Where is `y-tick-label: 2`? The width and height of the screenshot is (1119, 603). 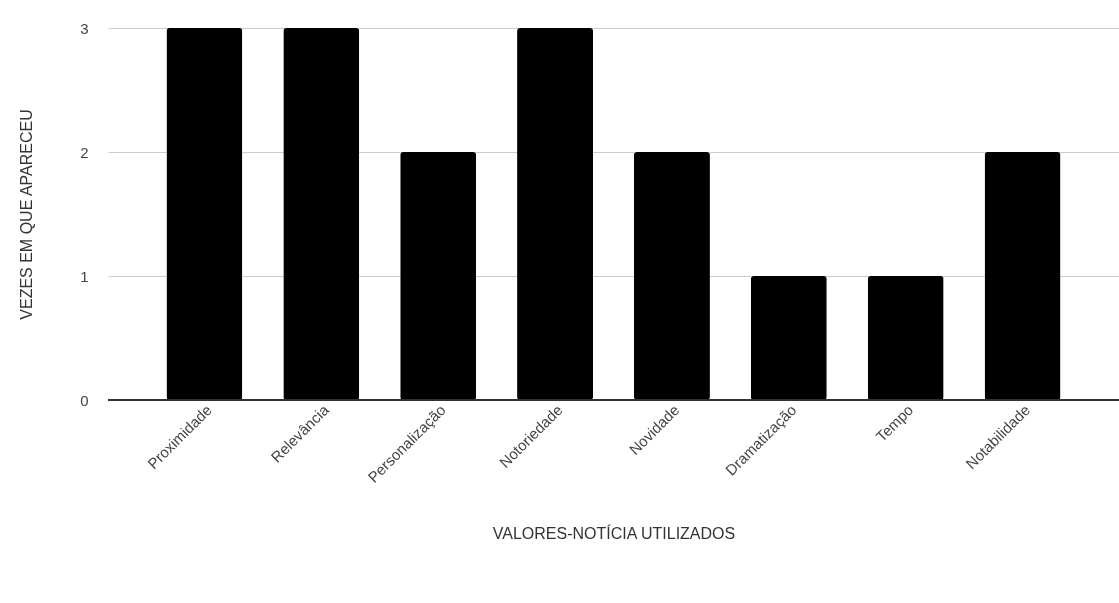 y-tick-label: 2 is located at coordinates (84, 152).